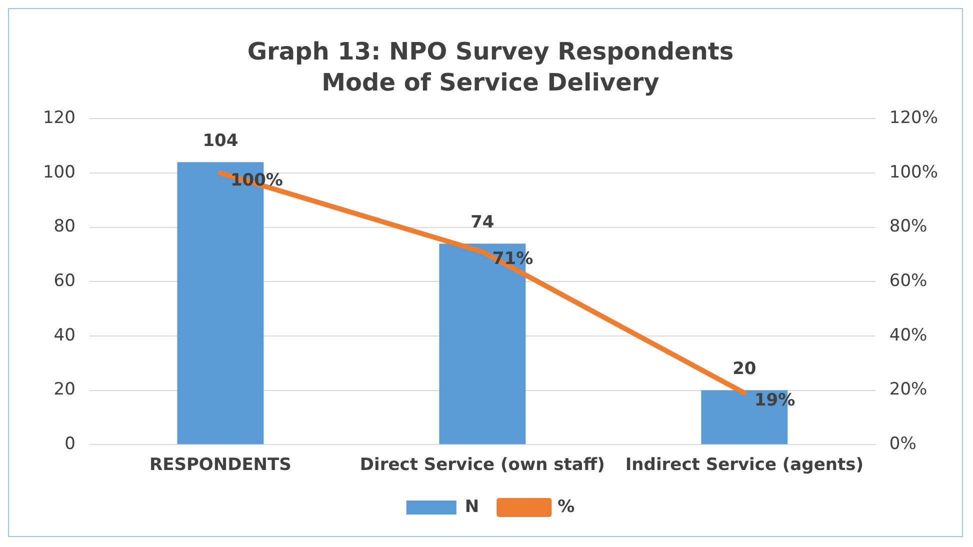 Image resolution: width=973 pixels, height=547 pixels. What do you see at coordinates (908, 226) in the screenshot?
I see `y2-tick-label: 80%` at bounding box center [908, 226].